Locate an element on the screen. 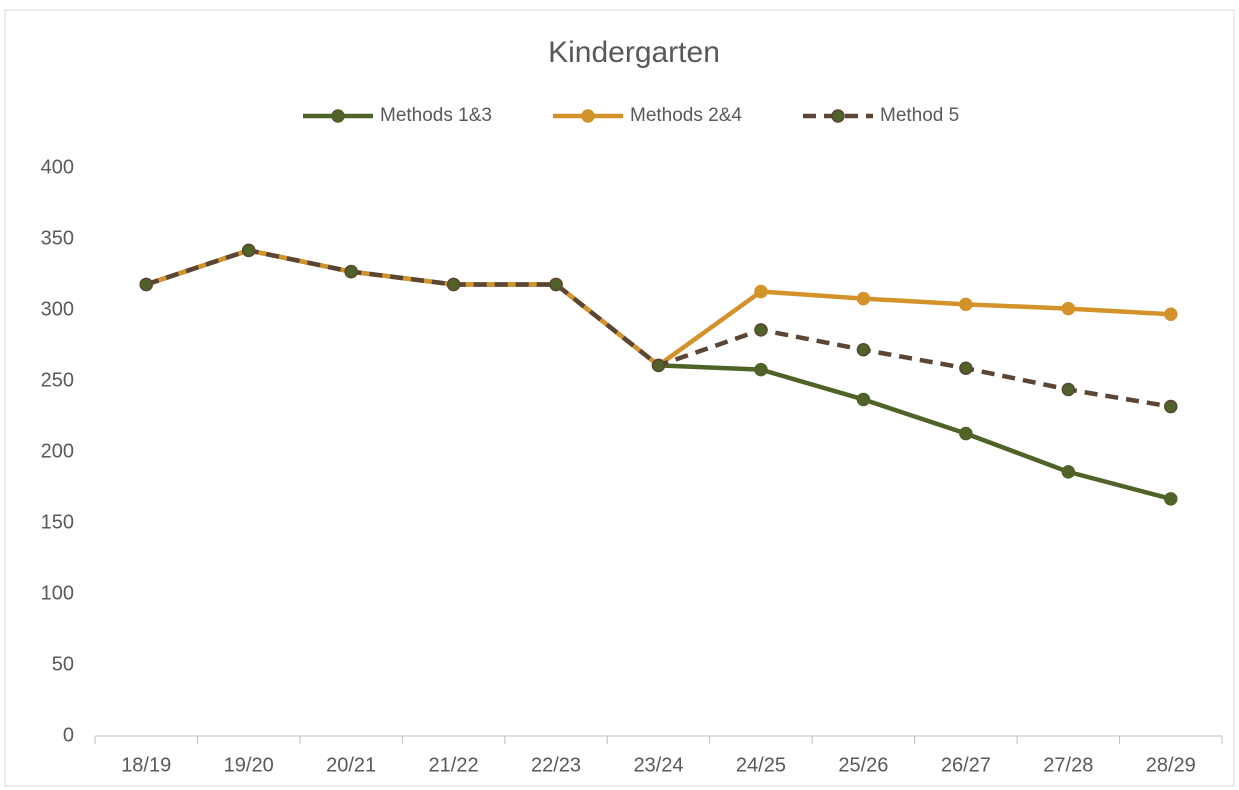 Image resolution: width=1239 pixels, height=790 pixels. x-tick-label: 24/25 is located at coordinates (761, 765).